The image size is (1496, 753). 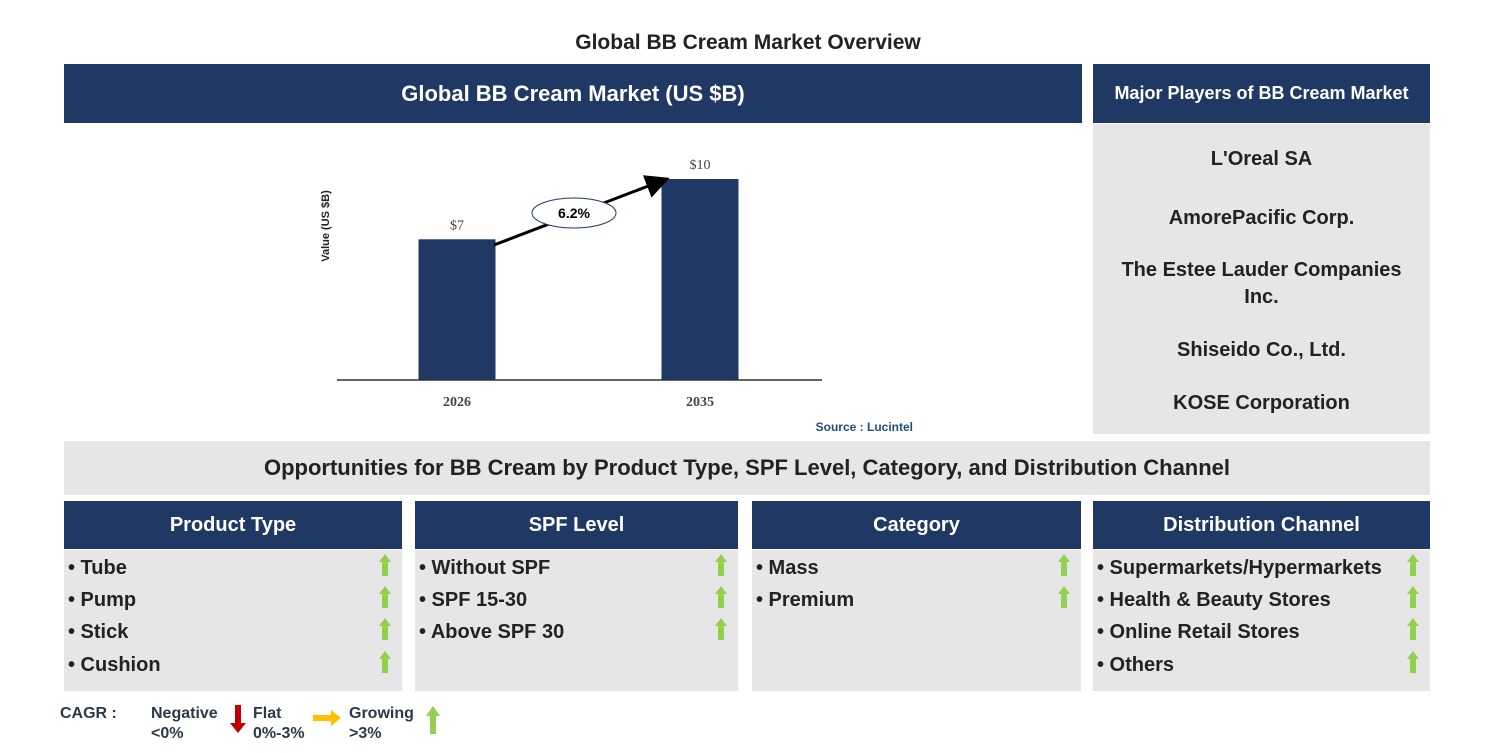 I want to click on segment-item: • SPF 15-30, so click(x=473, y=600).